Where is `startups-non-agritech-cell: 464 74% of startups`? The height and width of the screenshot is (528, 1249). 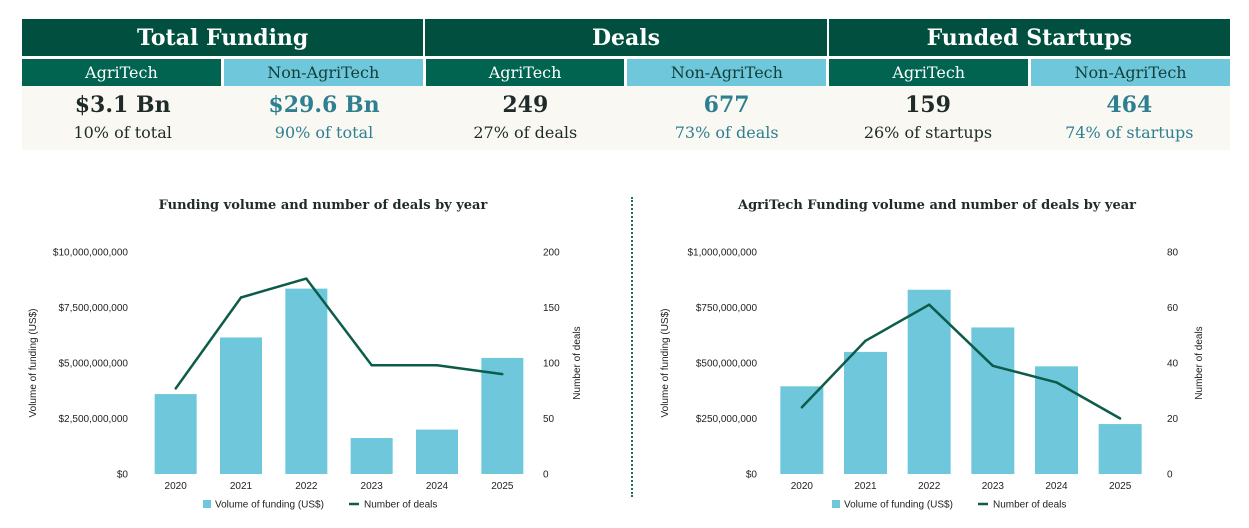
startups-non-agritech-cell: 464 74% of startups is located at coordinates (1129, 118).